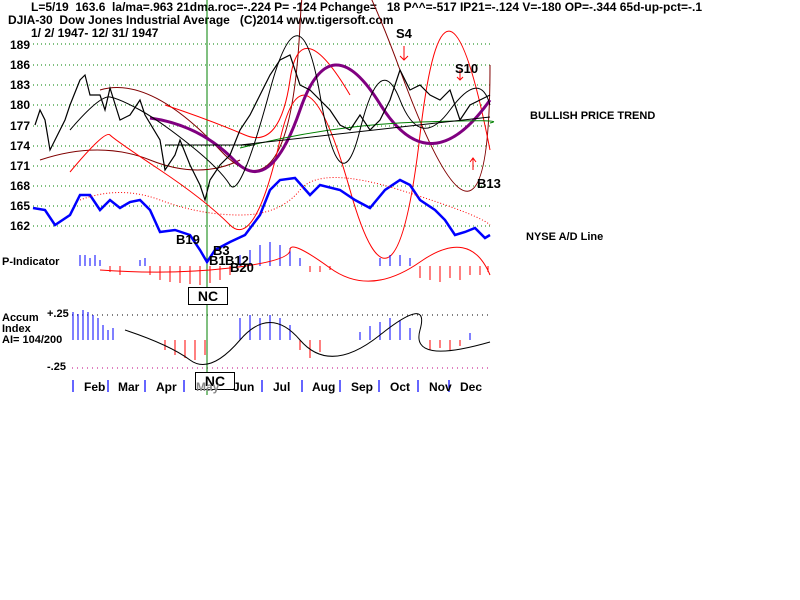 The width and height of the screenshot is (800, 600). Describe the element at coordinates (31, 262) in the screenshot. I see `p-indicator-label: P-Indicator` at that location.